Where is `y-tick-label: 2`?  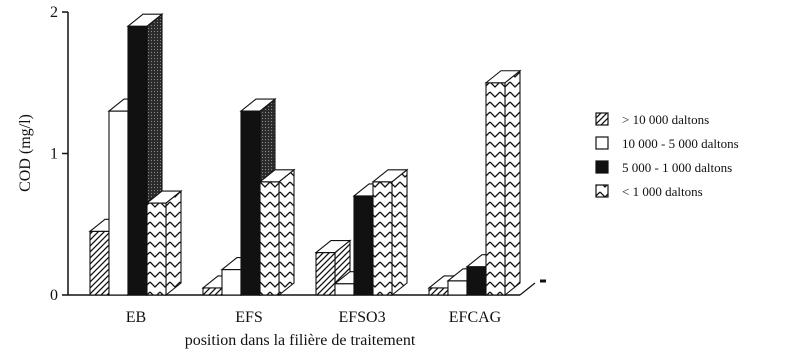
y-tick-label: 2 is located at coordinates (54, 12).